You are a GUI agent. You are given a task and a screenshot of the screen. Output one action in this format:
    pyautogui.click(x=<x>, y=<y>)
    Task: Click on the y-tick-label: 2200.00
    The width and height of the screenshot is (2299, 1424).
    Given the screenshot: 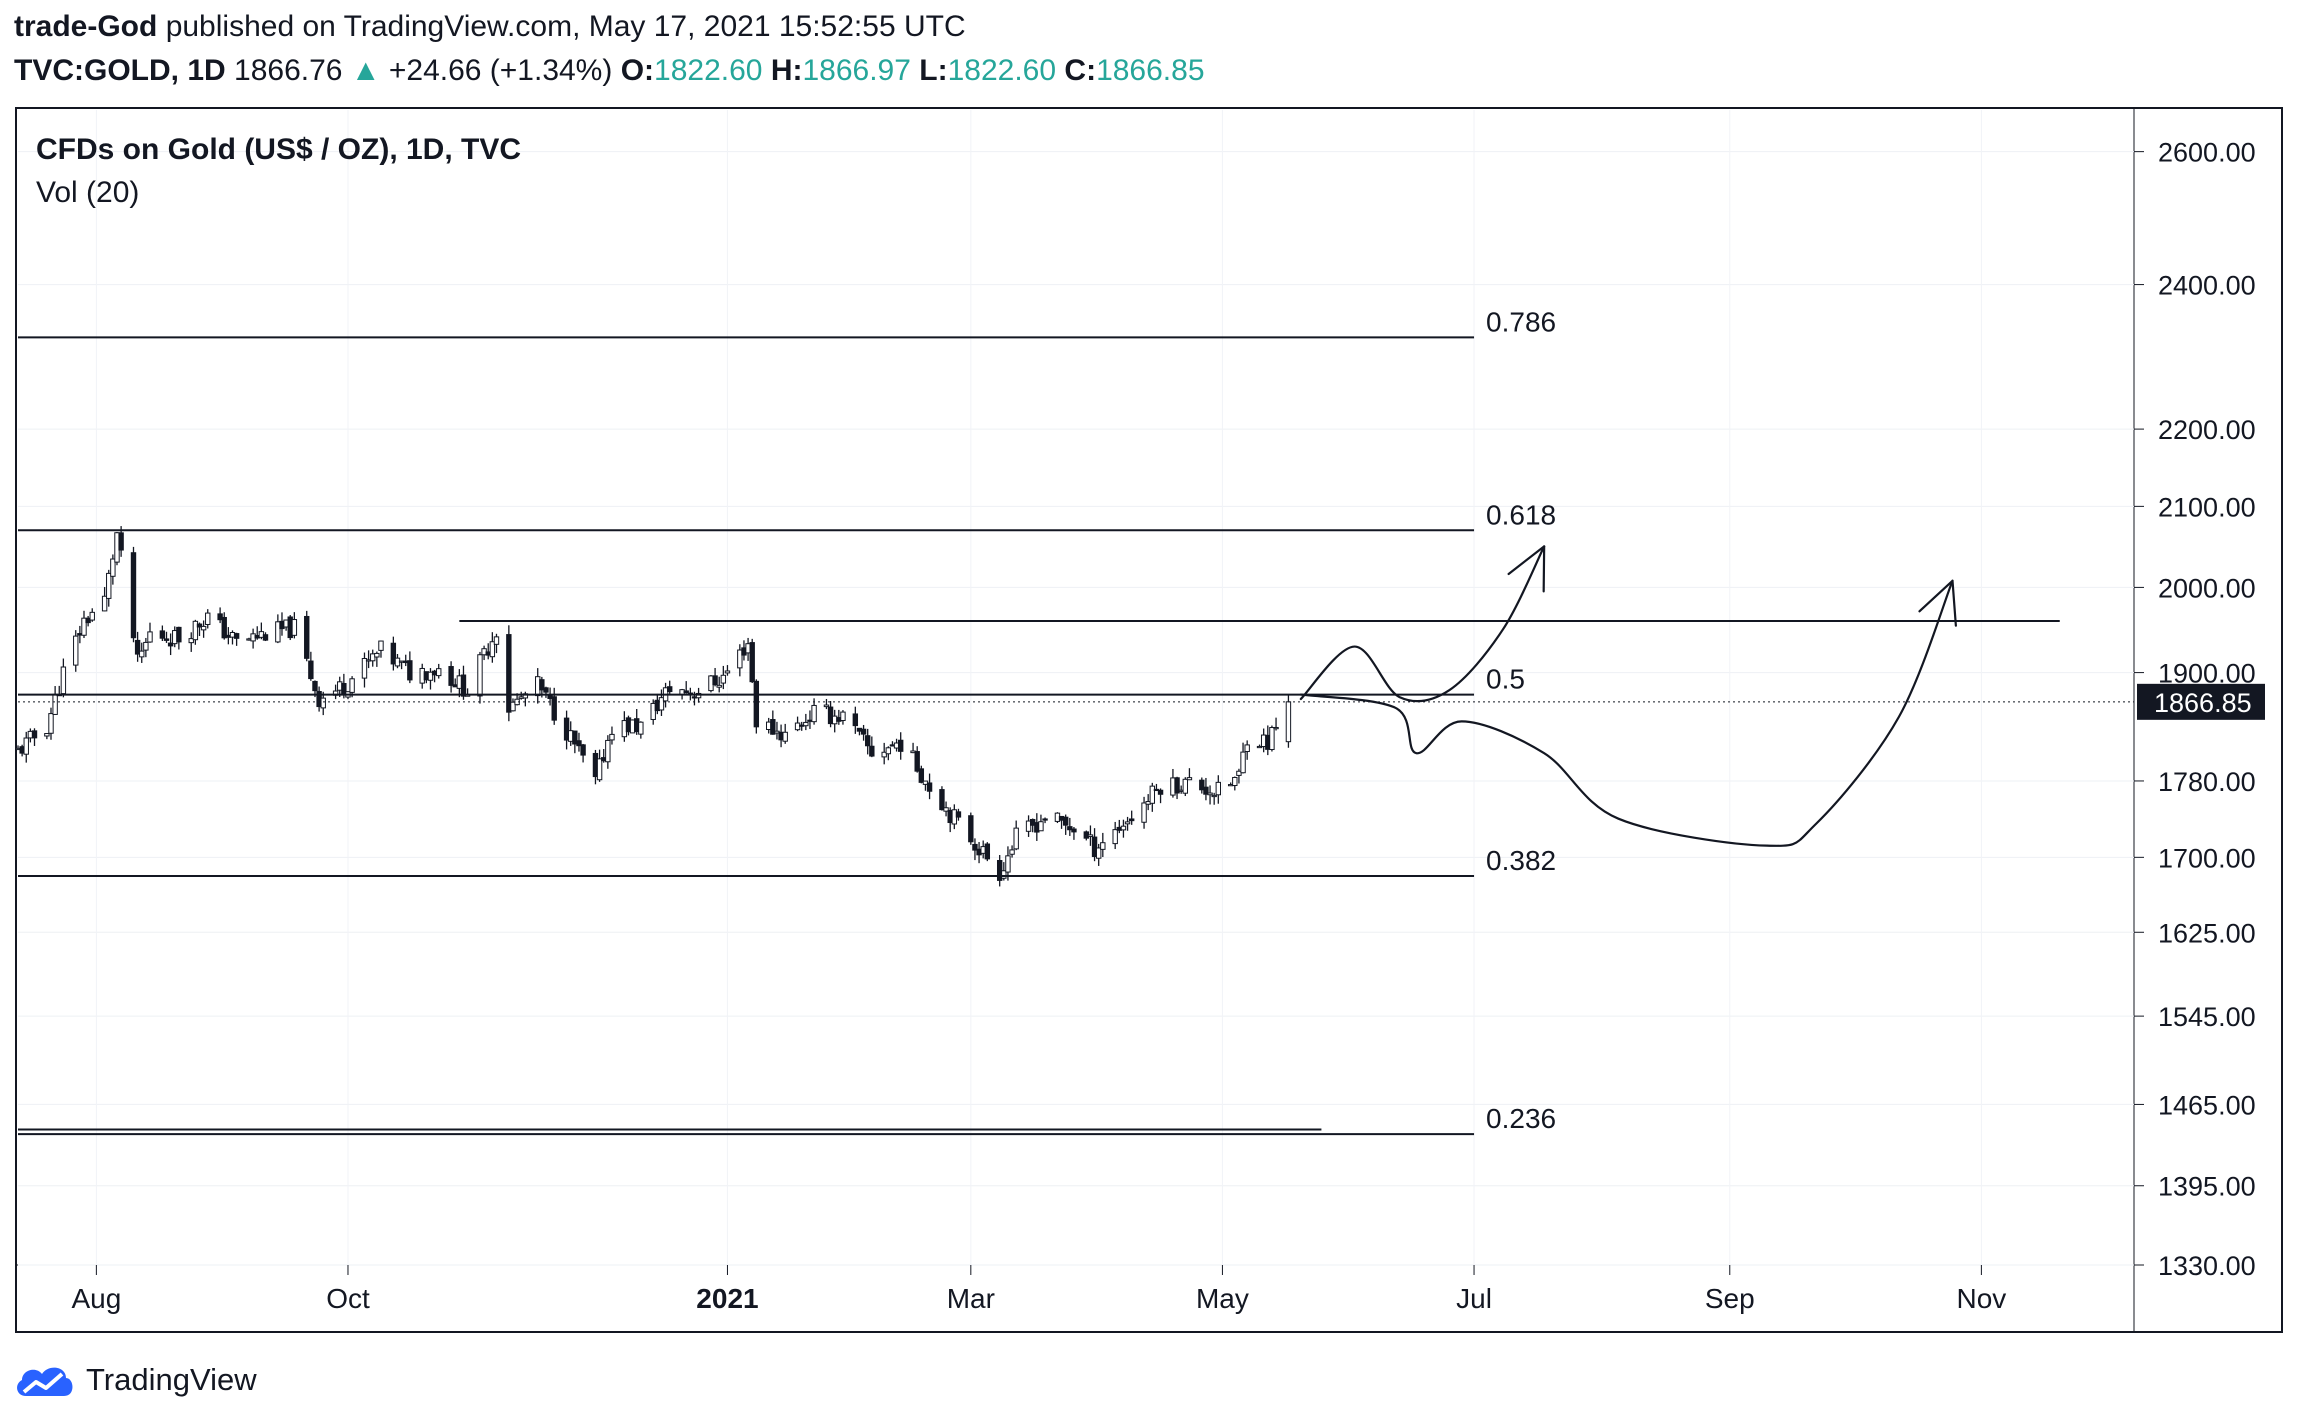 What is the action you would take?
    pyautogui.click(x=2207, y=430)
    